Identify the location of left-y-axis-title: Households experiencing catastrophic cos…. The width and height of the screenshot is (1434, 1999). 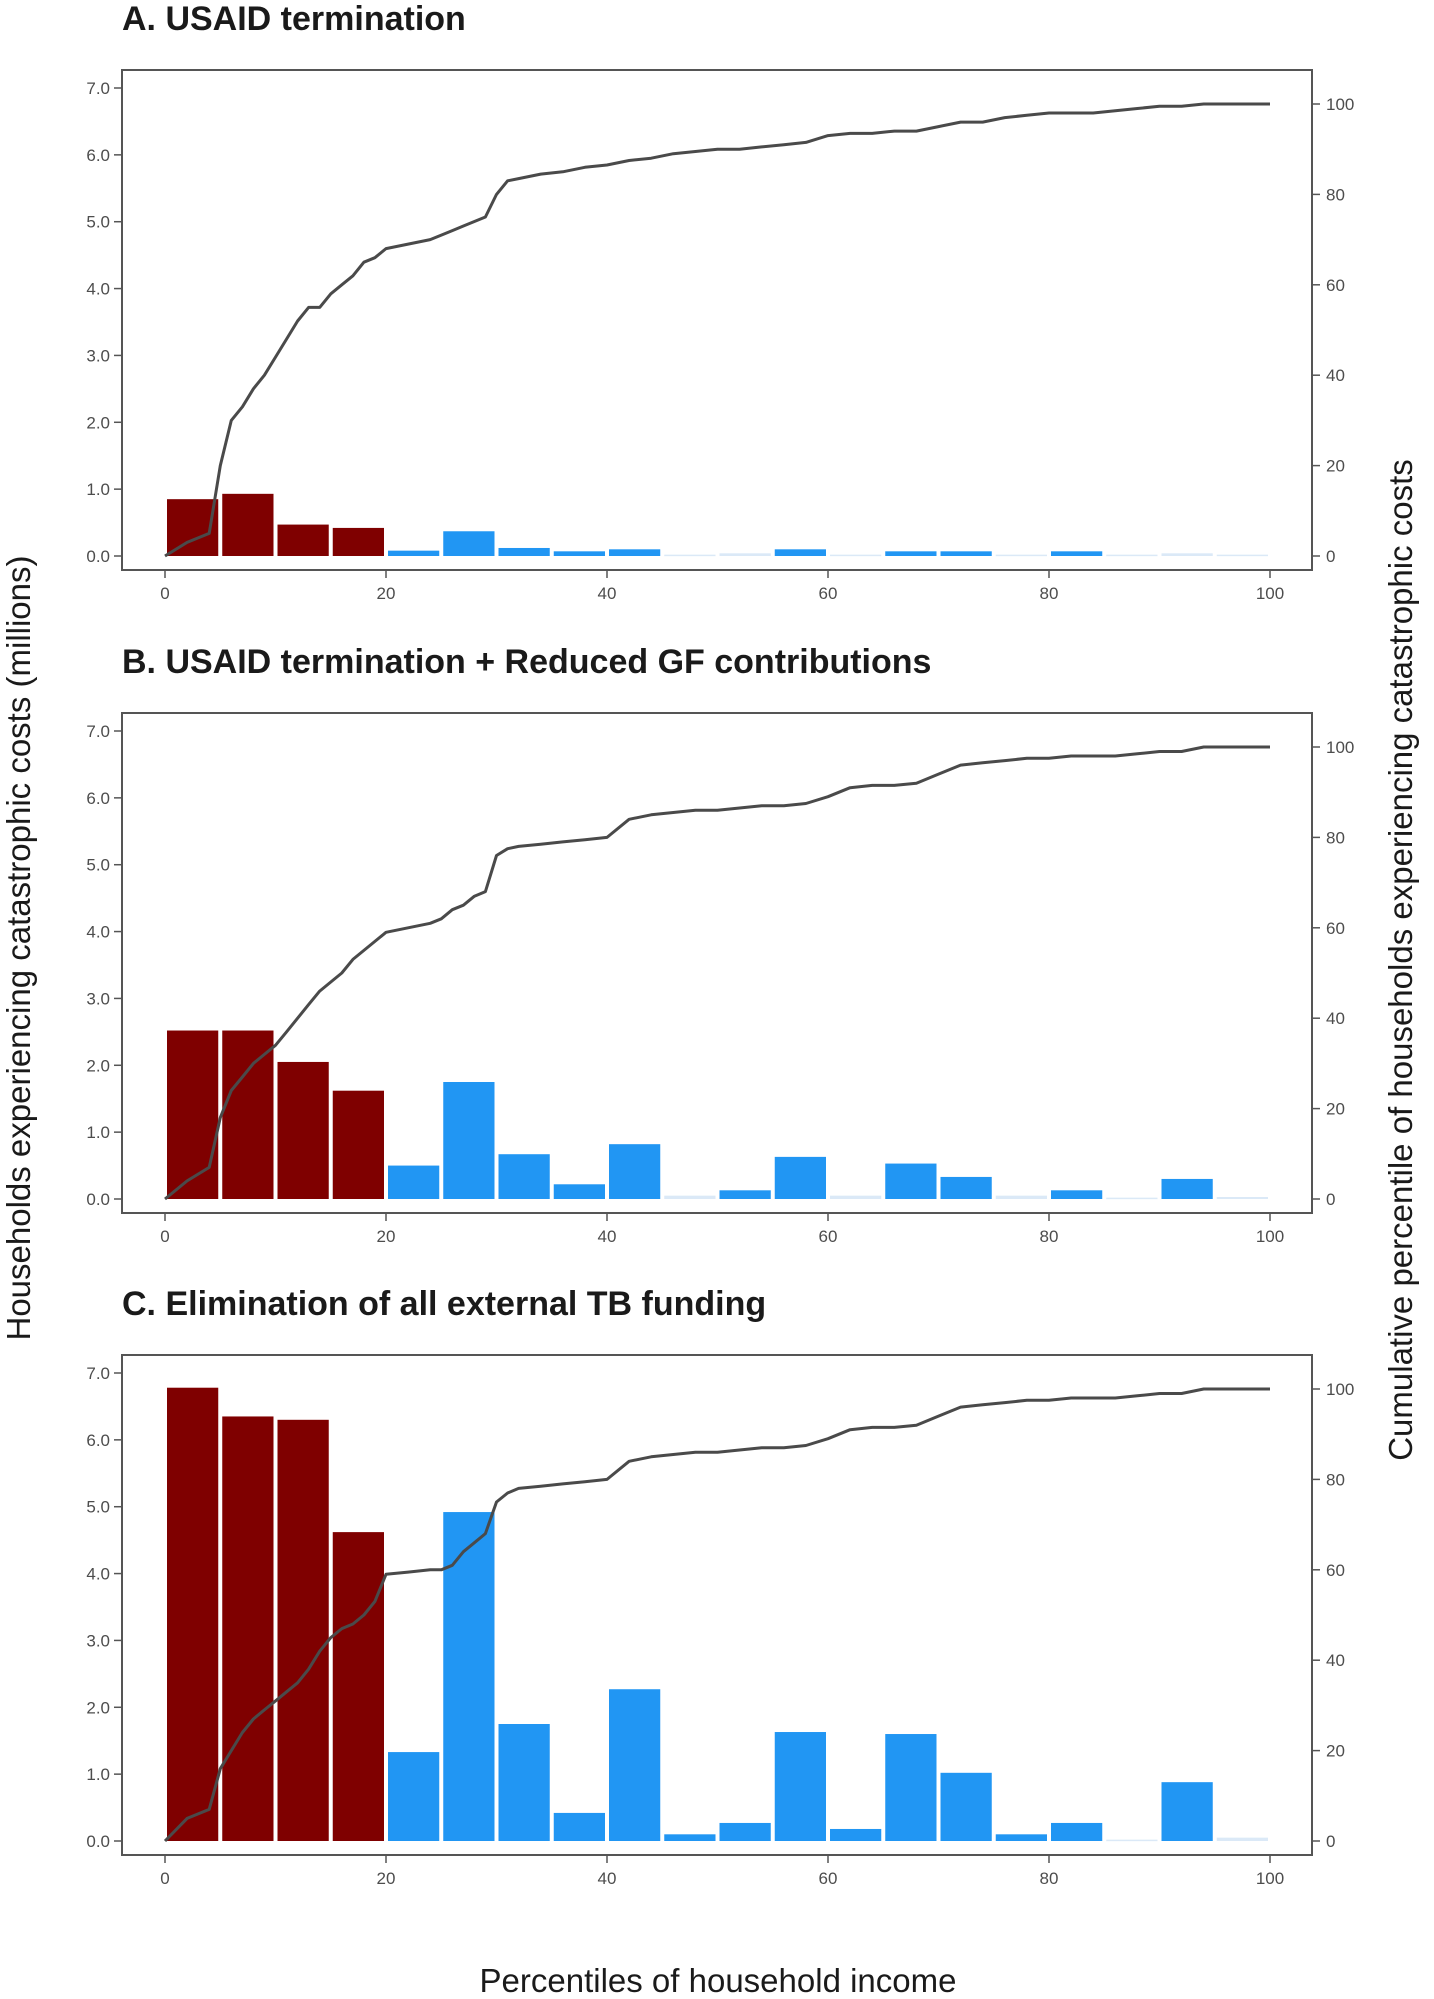
(18, 947).